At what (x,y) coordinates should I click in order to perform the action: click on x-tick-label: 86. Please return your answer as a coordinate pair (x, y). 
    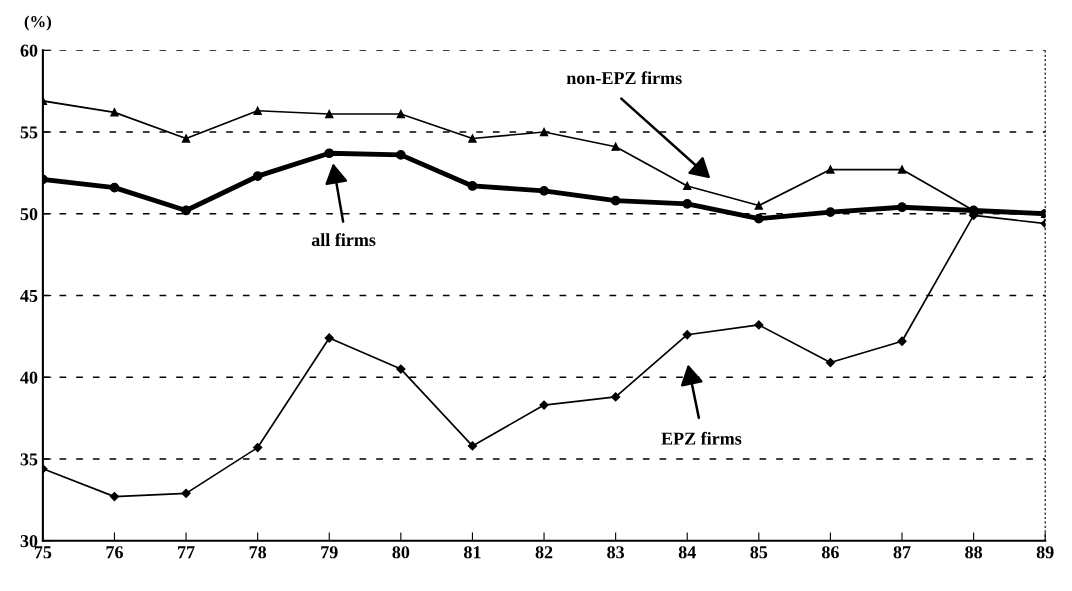
    Looking at the image, I should click on (830, 552).